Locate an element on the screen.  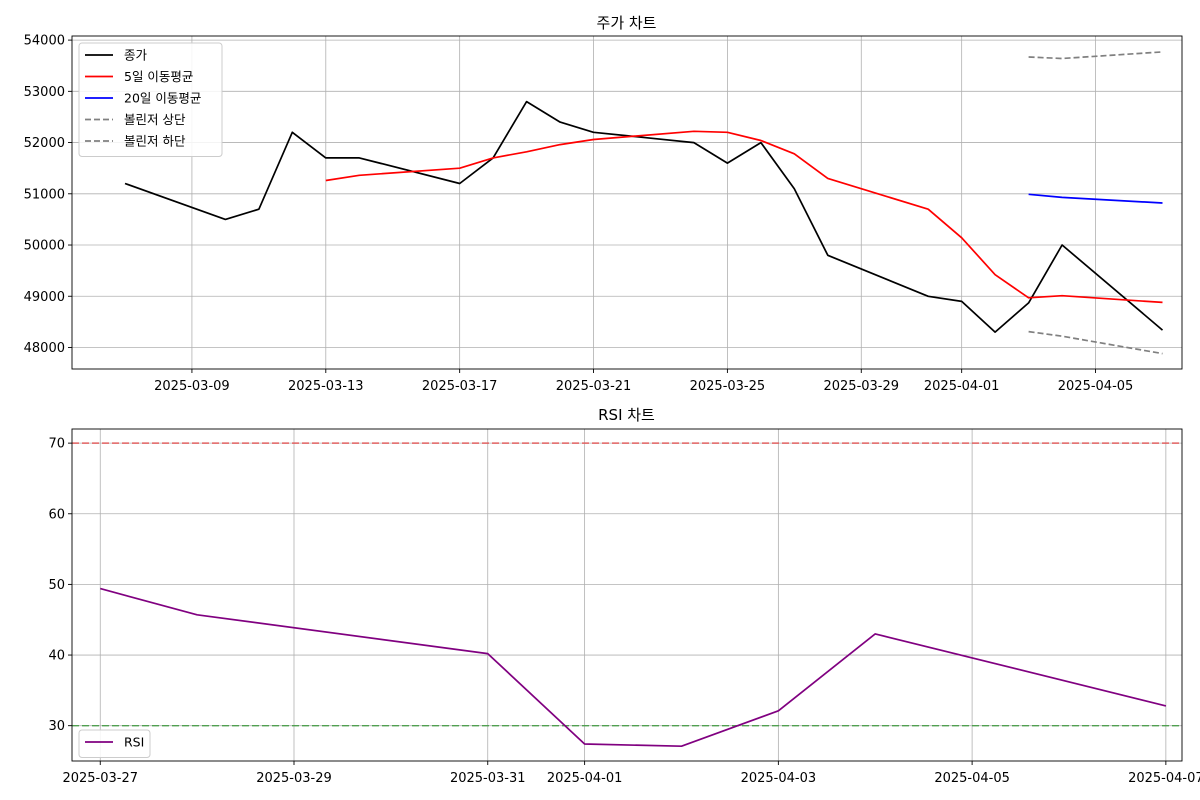
y-tick-label: 54000 is located at coordinates (44, 41).